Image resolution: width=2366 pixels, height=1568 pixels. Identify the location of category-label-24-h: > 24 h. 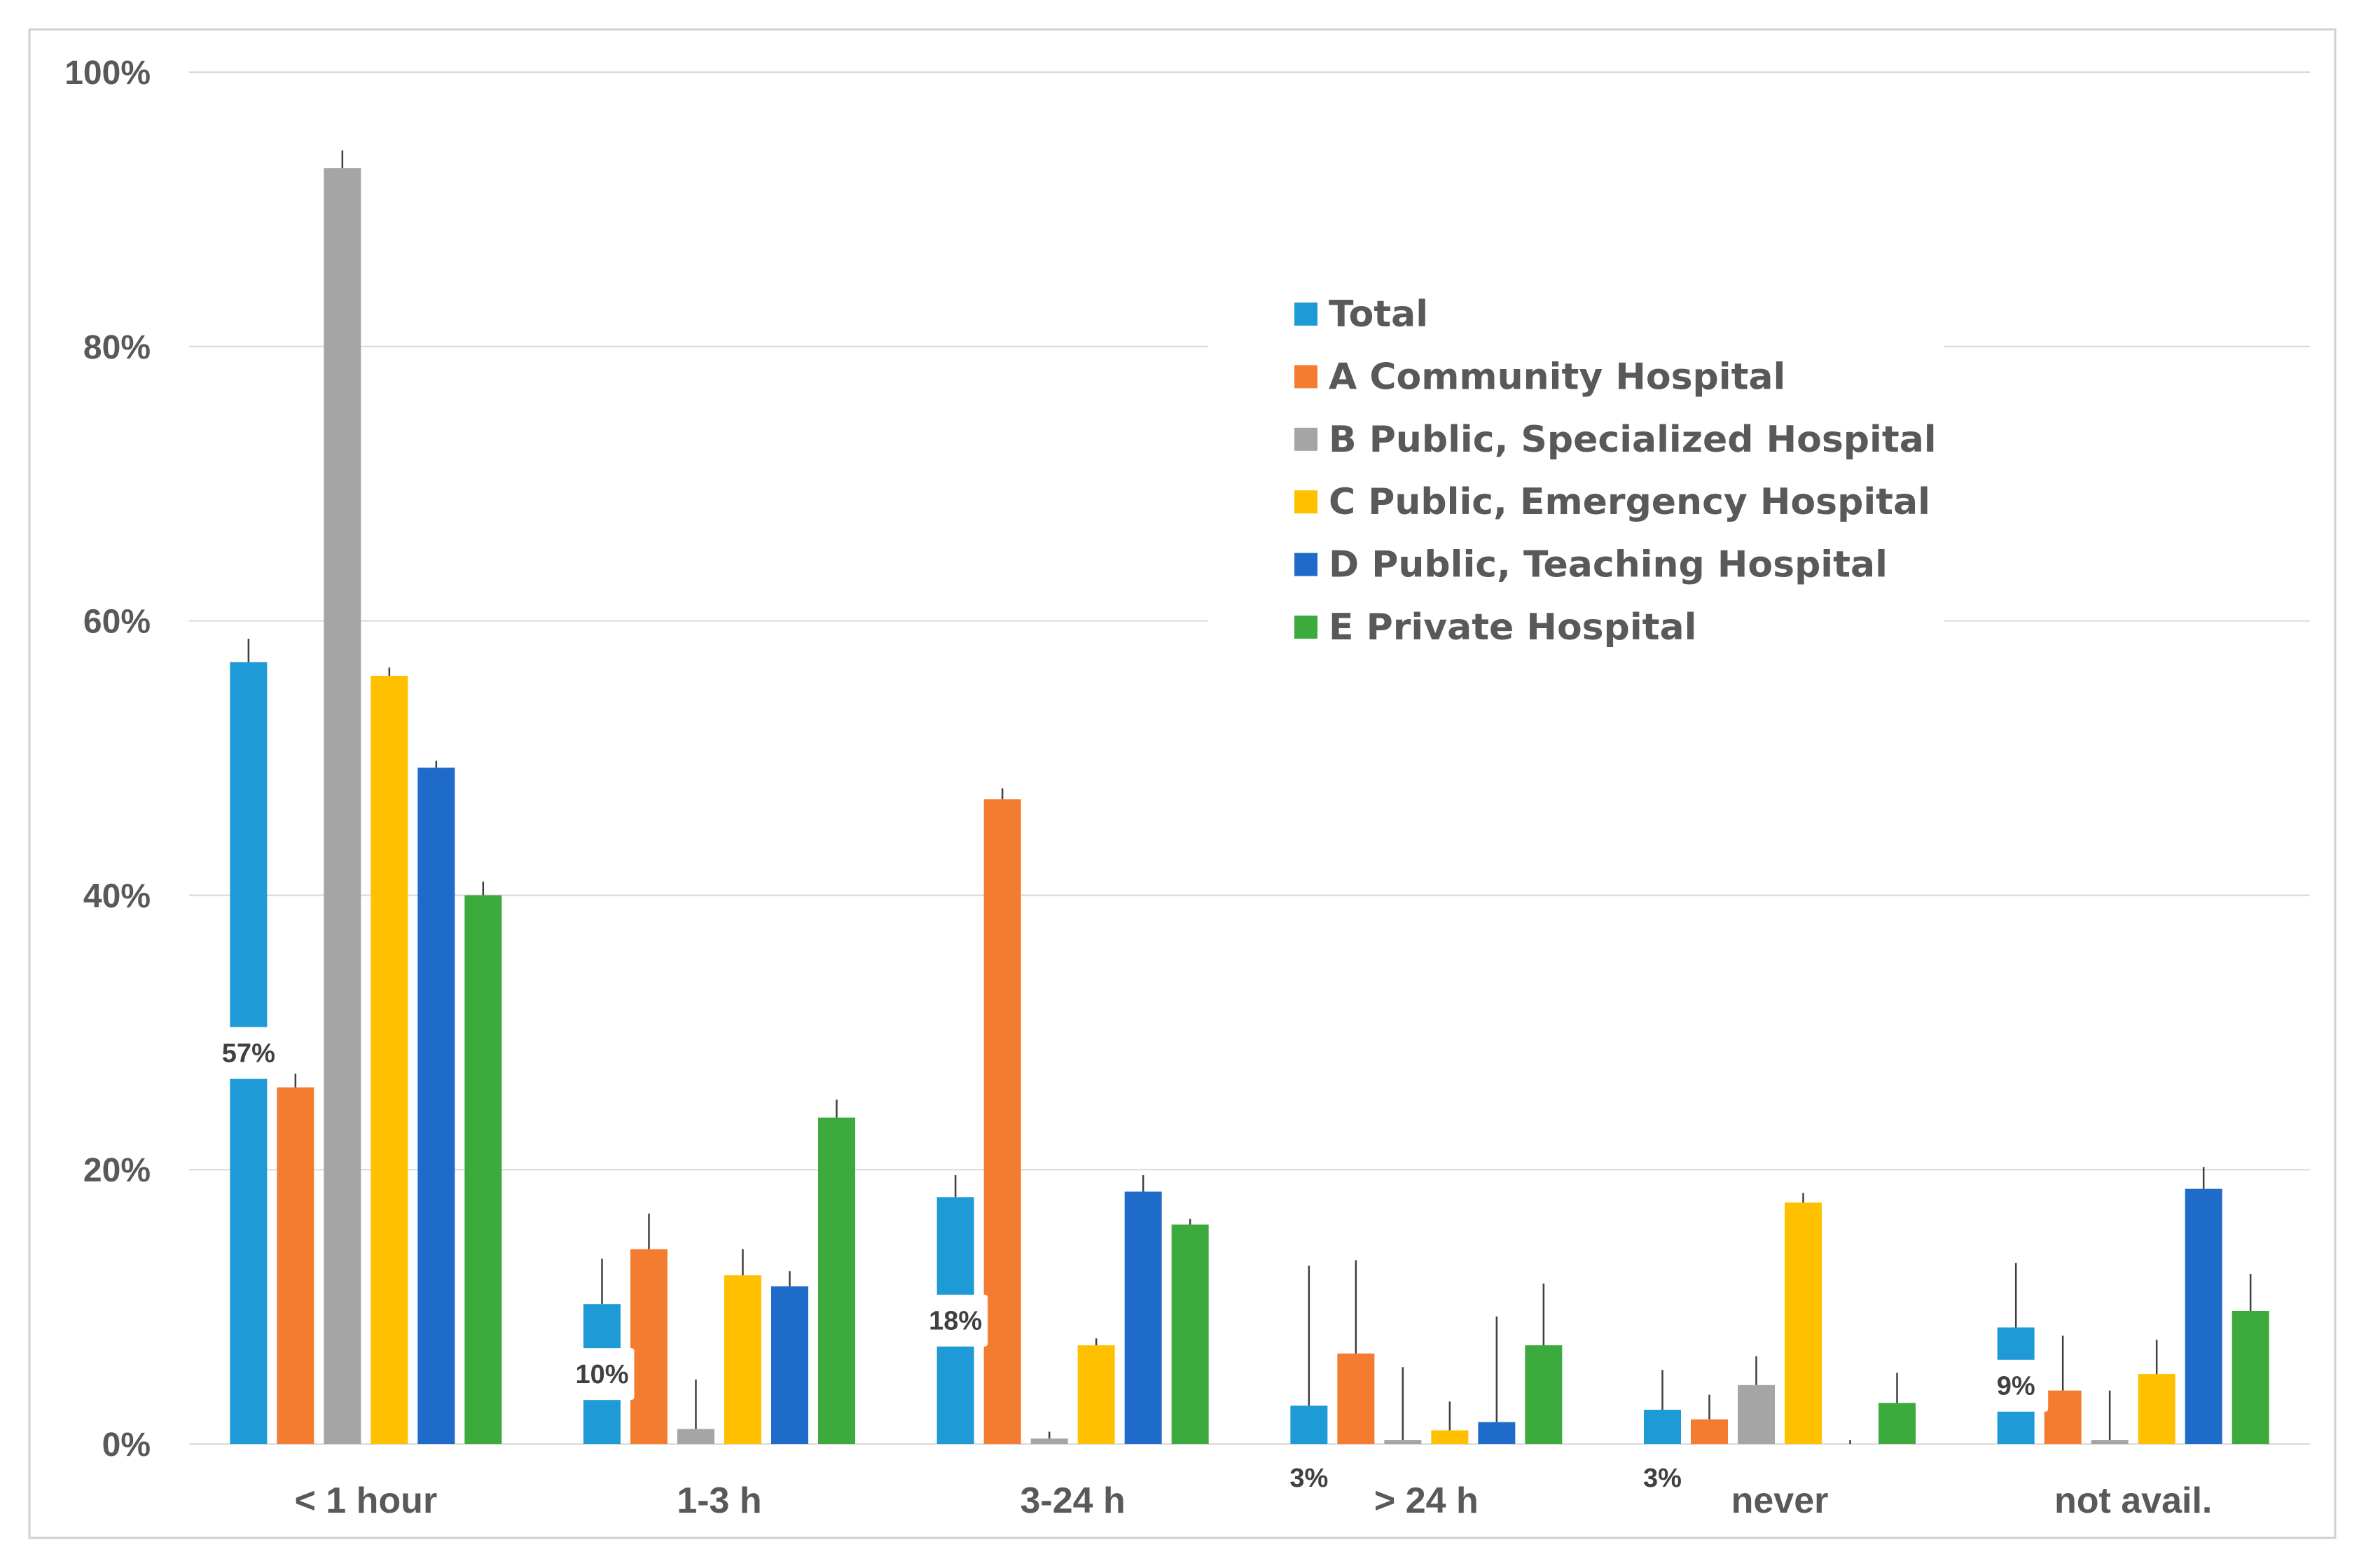
(1426, 1500).